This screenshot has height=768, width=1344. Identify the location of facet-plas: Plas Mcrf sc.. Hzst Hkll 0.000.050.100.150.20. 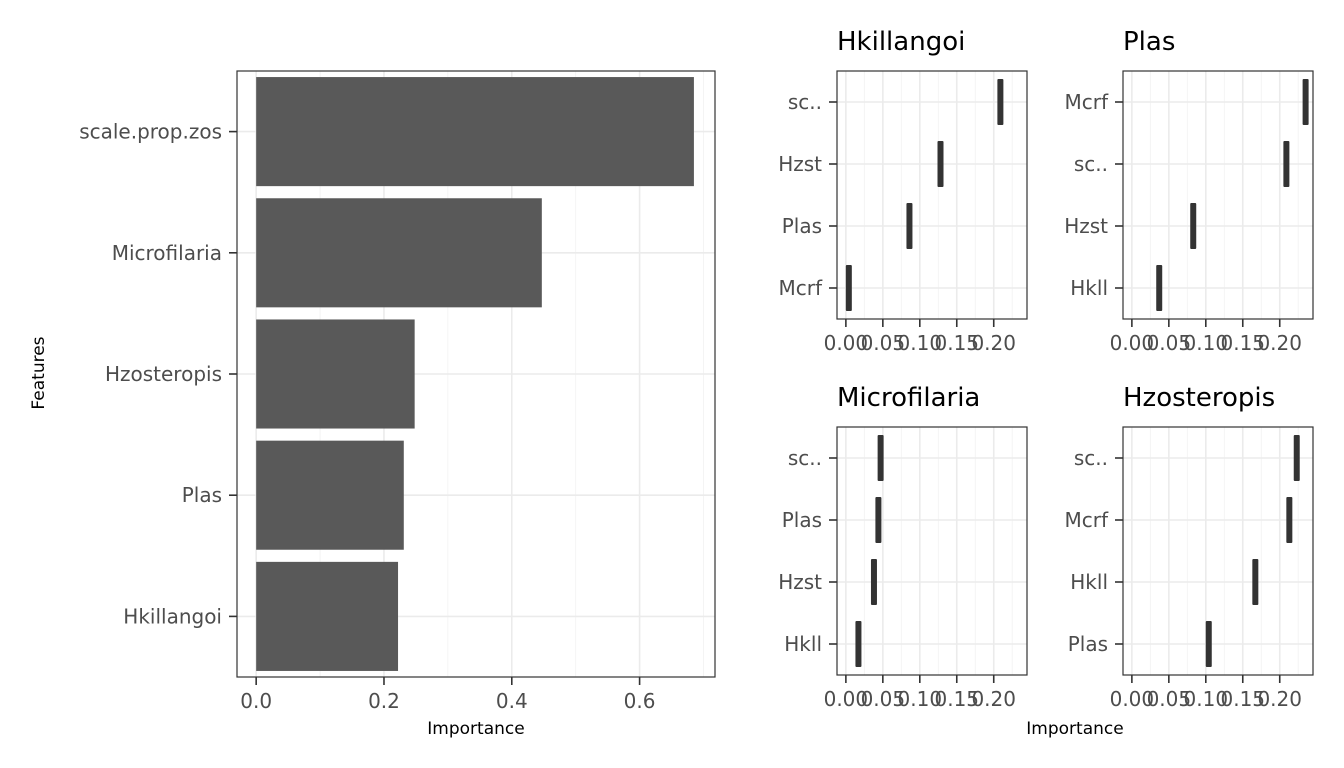
(1189, 191).